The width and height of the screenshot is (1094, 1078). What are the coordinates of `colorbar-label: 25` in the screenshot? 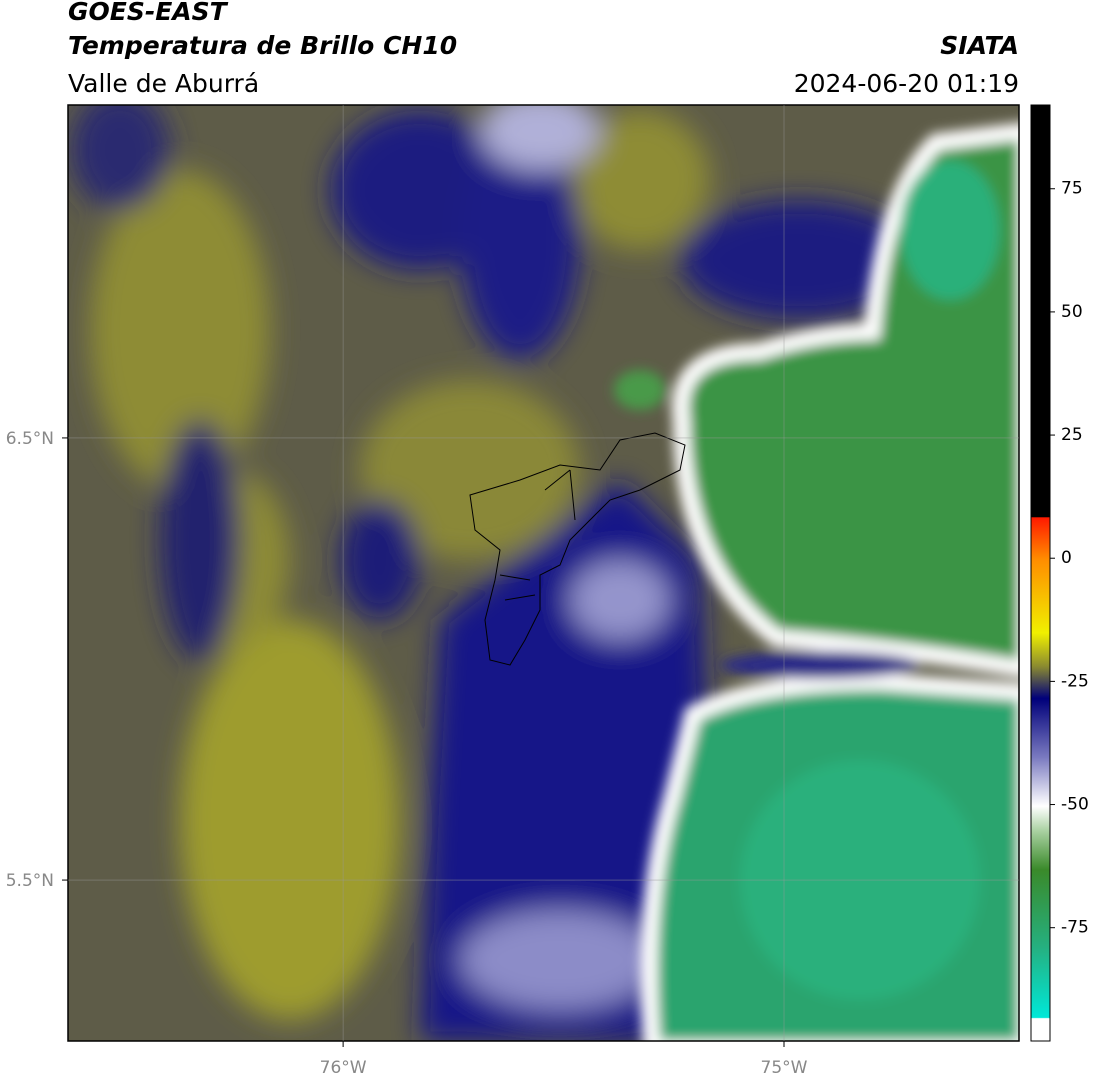 It's located at (1072, 435).